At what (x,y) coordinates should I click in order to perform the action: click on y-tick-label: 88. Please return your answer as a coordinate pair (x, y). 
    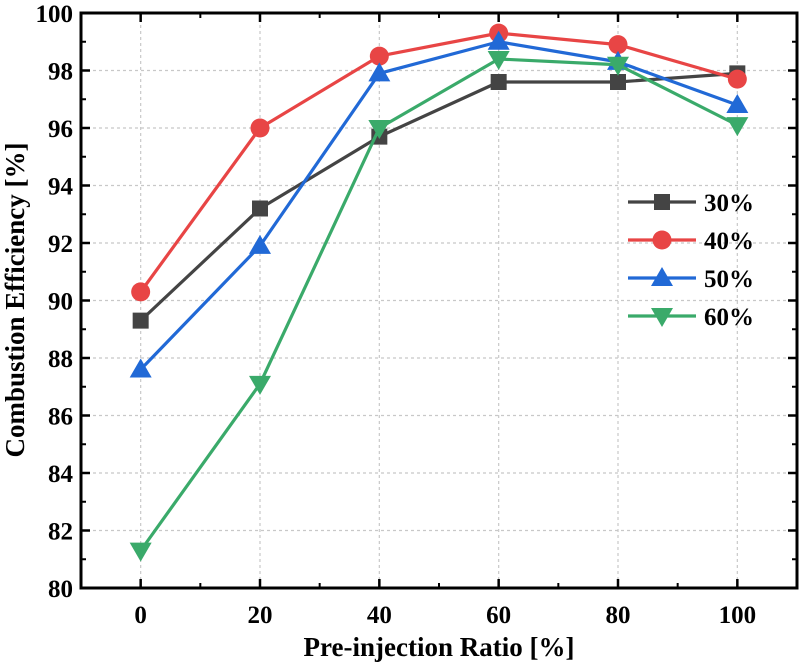
    Looking at the image, I should click on (60, 359).